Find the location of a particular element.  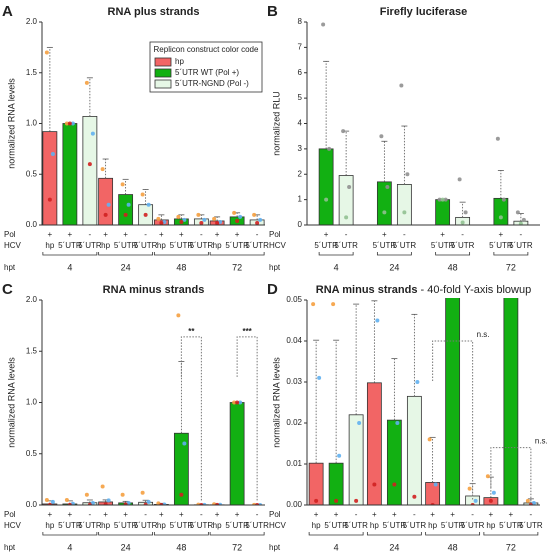

pol-row-label: Pol is located at coordinates (10, 234).